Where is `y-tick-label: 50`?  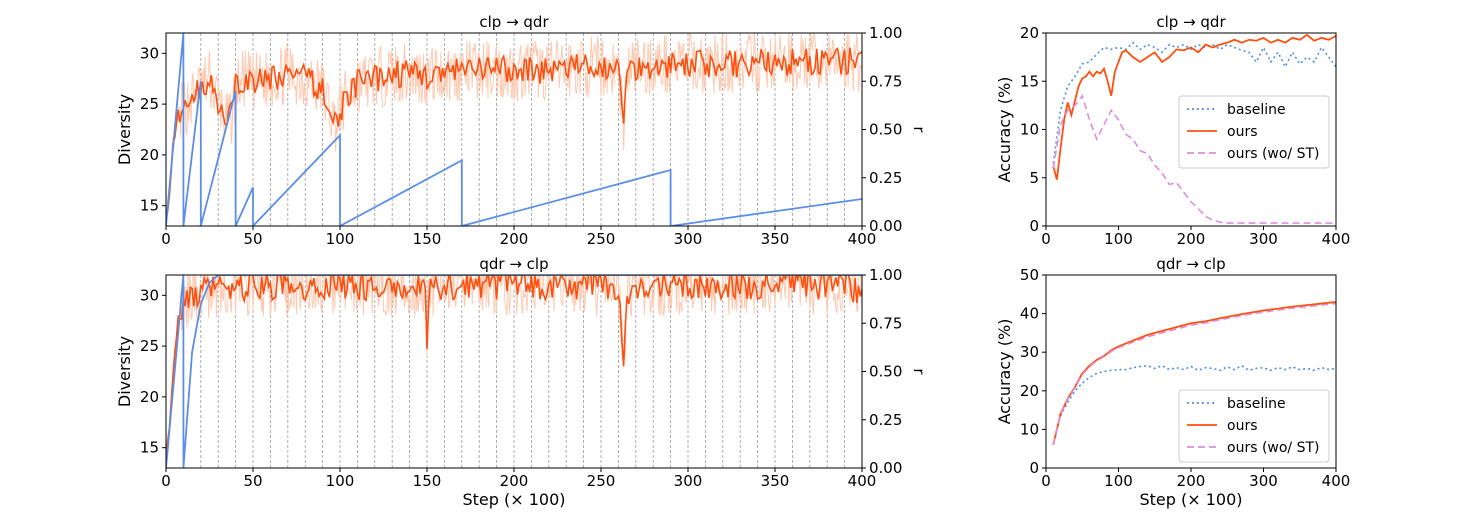 y-tick-label: 50 is located at coordinates (1029, 275).